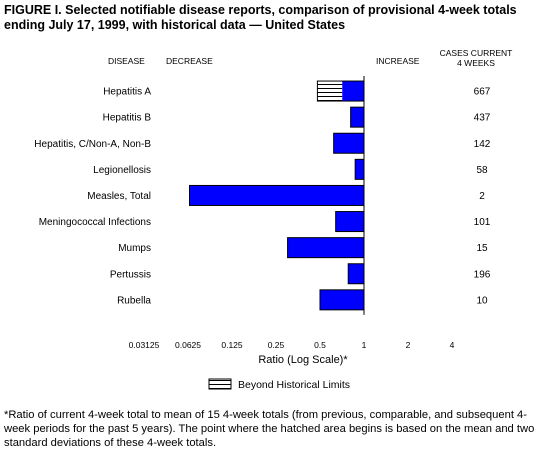 The width and height of the screenshot is (553, 458). What do you see at coordinates (482, 170) in the screenshot?
I see `cases-value: 58` at bounding box center [482, 170].